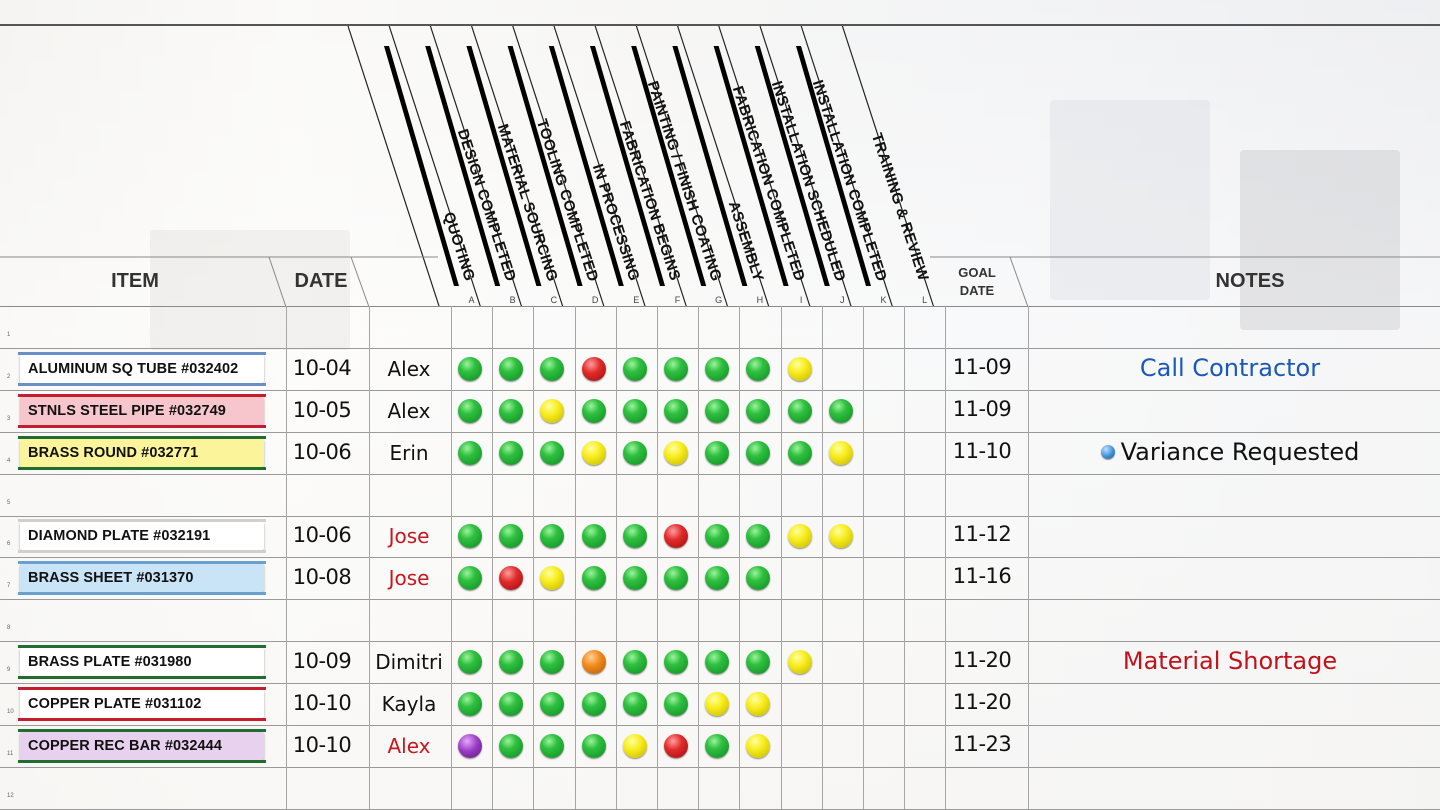 The image size is (1440, 810). What do you see at coordinates (322, 661) in the screenshot?
I see `start-date: 10-09` at bounding box center [322, 661].